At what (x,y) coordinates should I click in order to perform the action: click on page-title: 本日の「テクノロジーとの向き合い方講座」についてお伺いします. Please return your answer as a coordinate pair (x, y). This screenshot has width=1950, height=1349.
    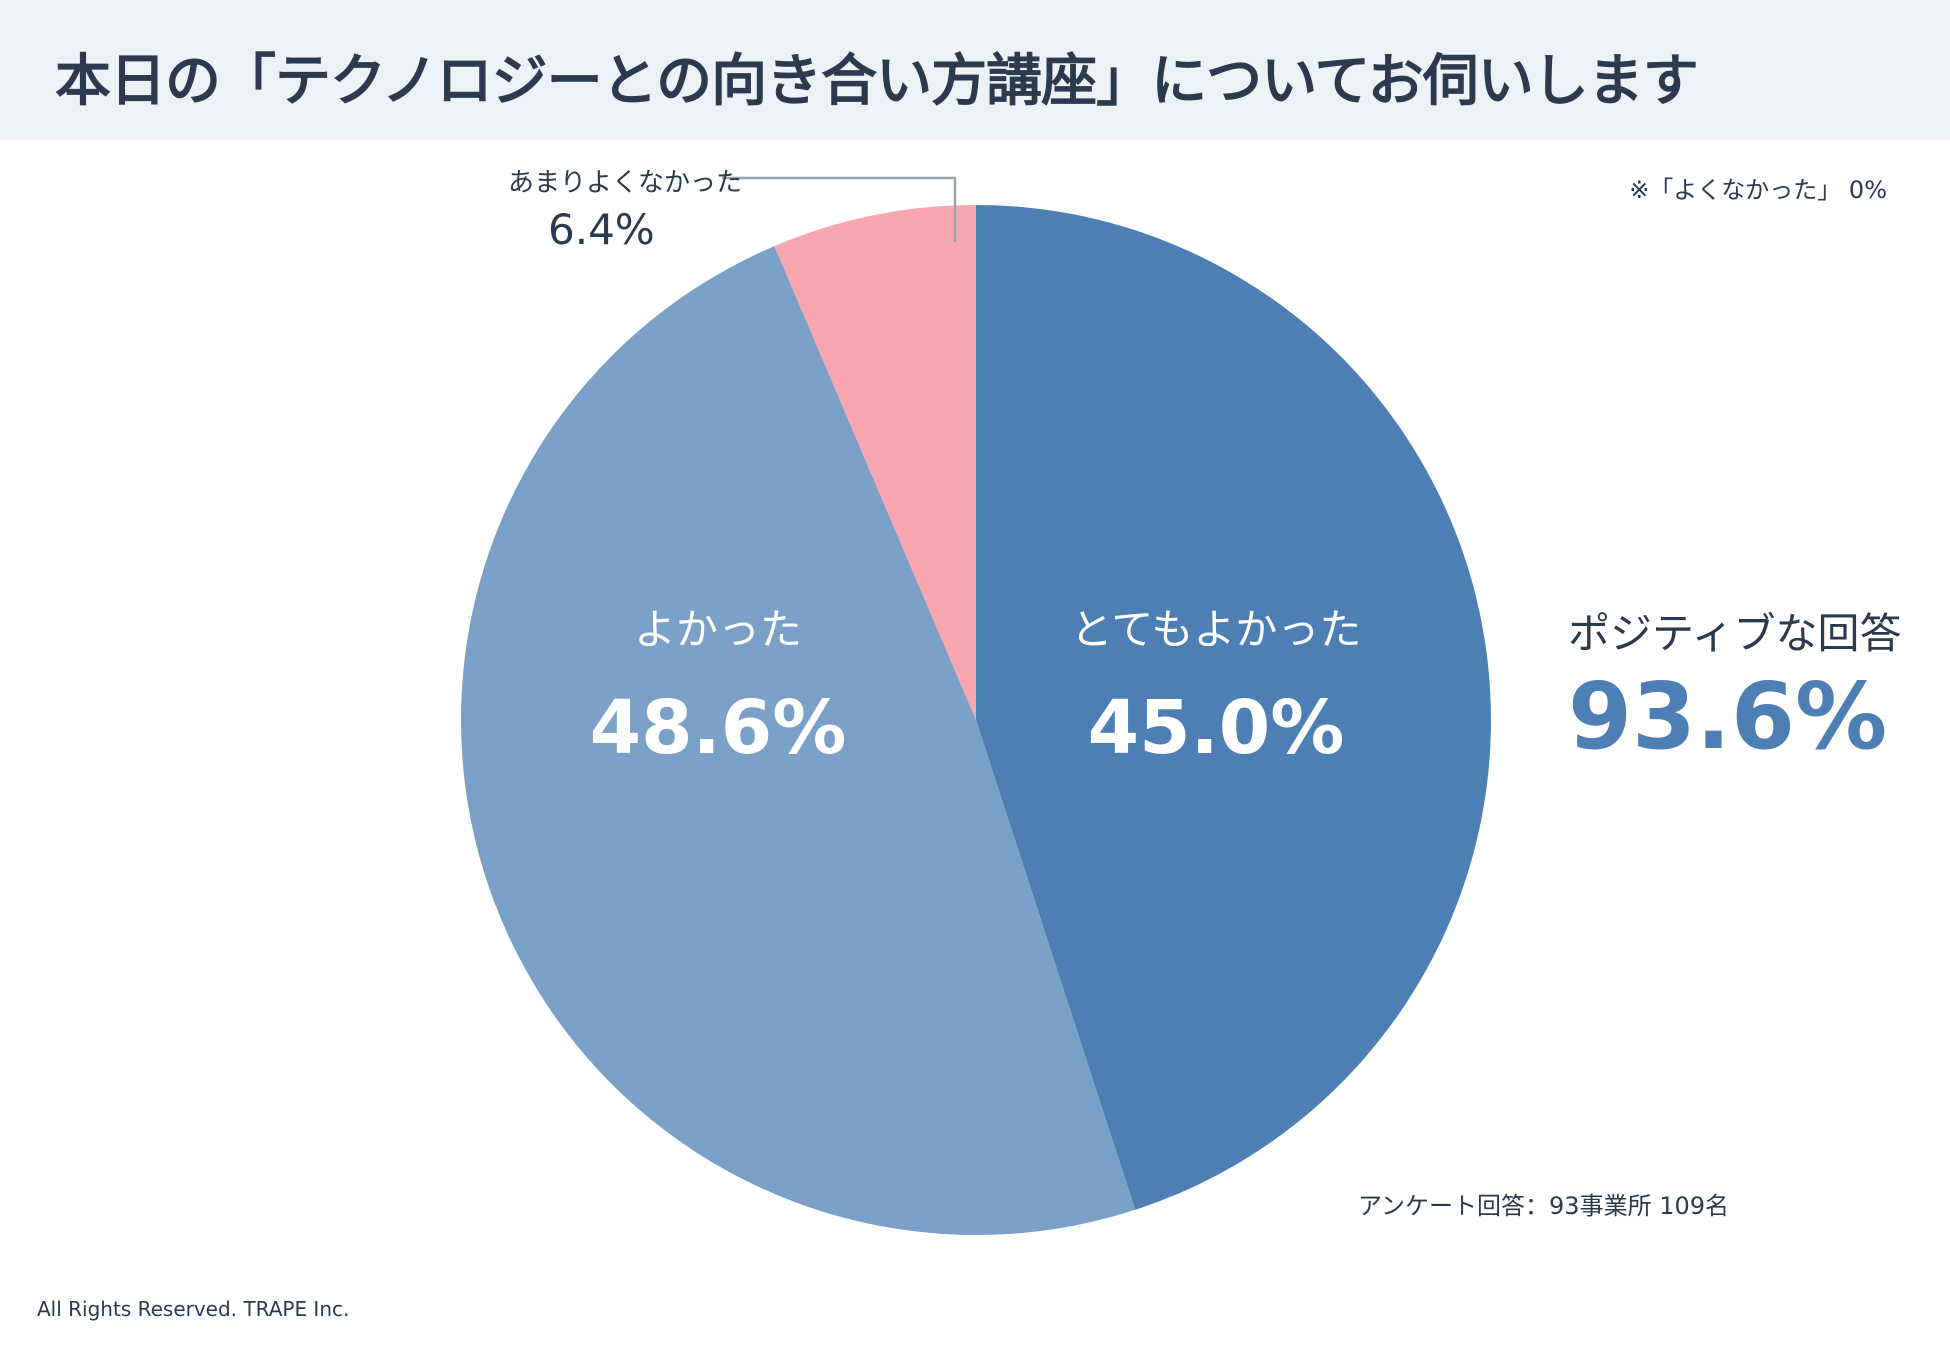
    Looking at the image, I should click on (877, 81).